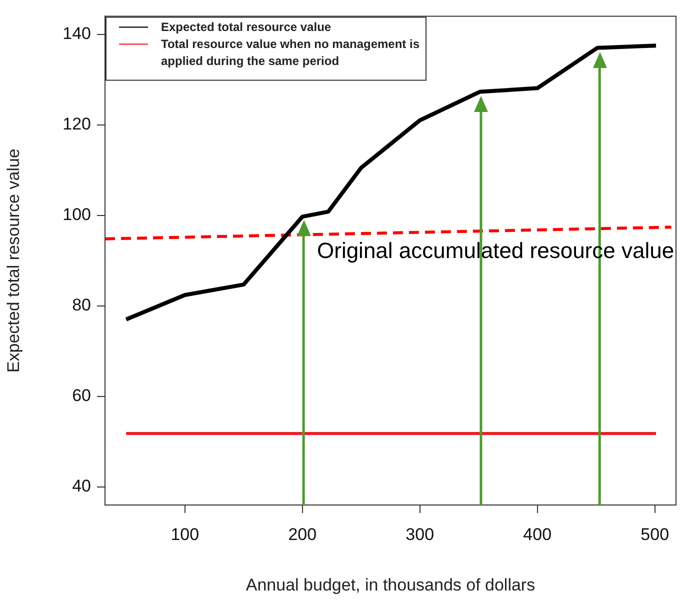 Image resolution: width=689 pixels, height=600 pixels. What do you see at coordinates (76, 214) in the screenshot?
I see `y-tick-label: 100` at bounding box center [76, 214].